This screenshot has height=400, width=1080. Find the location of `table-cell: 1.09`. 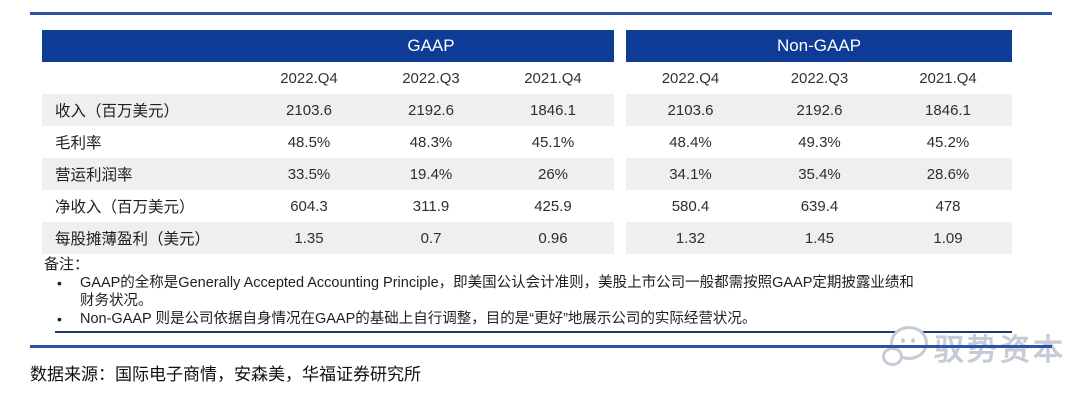

table-cell: 1.09 is located at coordinates (948, 238).